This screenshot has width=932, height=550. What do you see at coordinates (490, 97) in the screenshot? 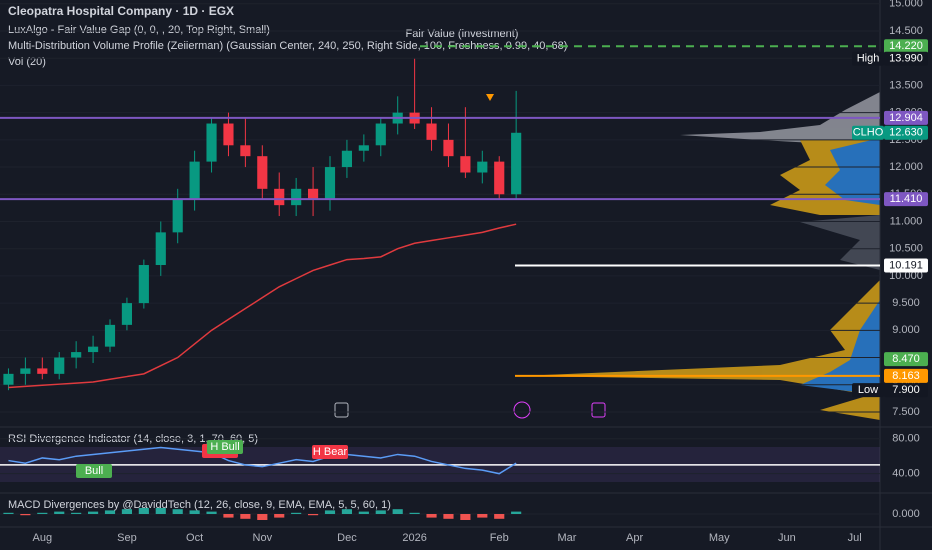
I see `marker` at bounding box center [490, 97].